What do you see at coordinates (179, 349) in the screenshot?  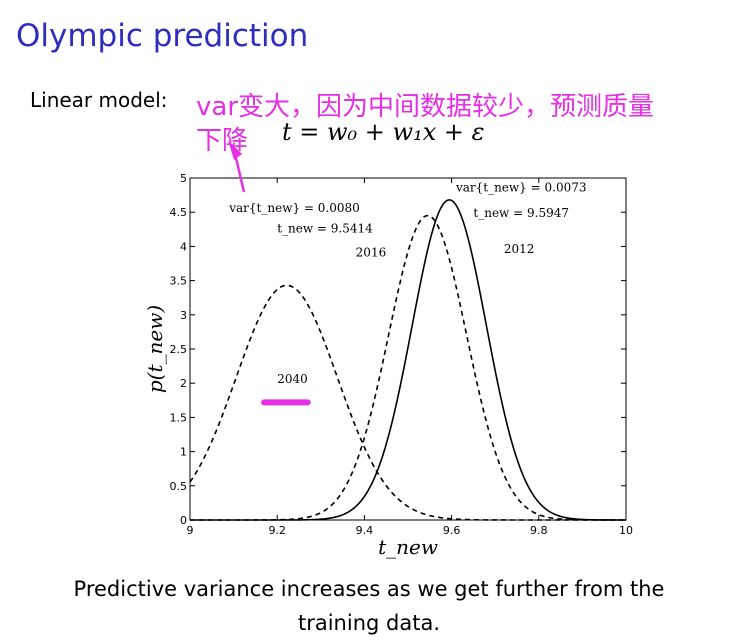 I see `y-tick-label-5: 2.5` at bounding box center [179, 349].